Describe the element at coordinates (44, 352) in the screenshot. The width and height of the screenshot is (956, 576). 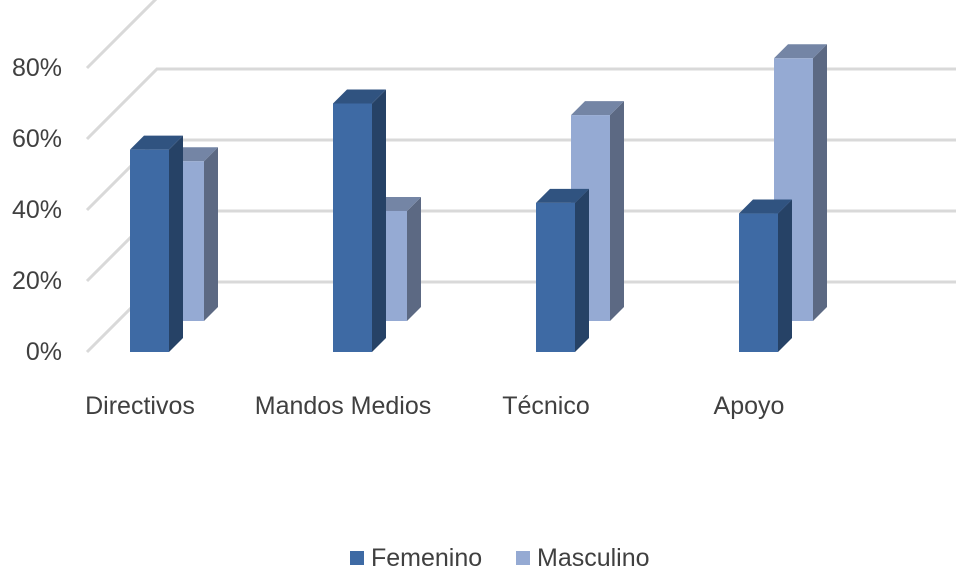
I see `y-tick-label: 0%` at that location.